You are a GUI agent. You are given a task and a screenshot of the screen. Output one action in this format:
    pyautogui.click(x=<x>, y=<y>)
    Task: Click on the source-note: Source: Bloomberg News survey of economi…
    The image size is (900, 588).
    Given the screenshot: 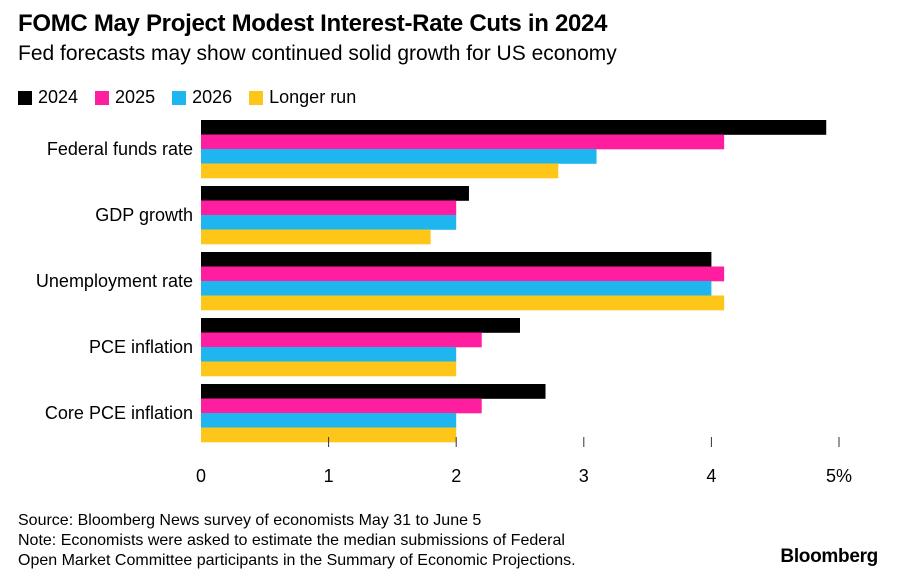 What is the action you would take?
    pyautogui.click(x=250, y=520)
    